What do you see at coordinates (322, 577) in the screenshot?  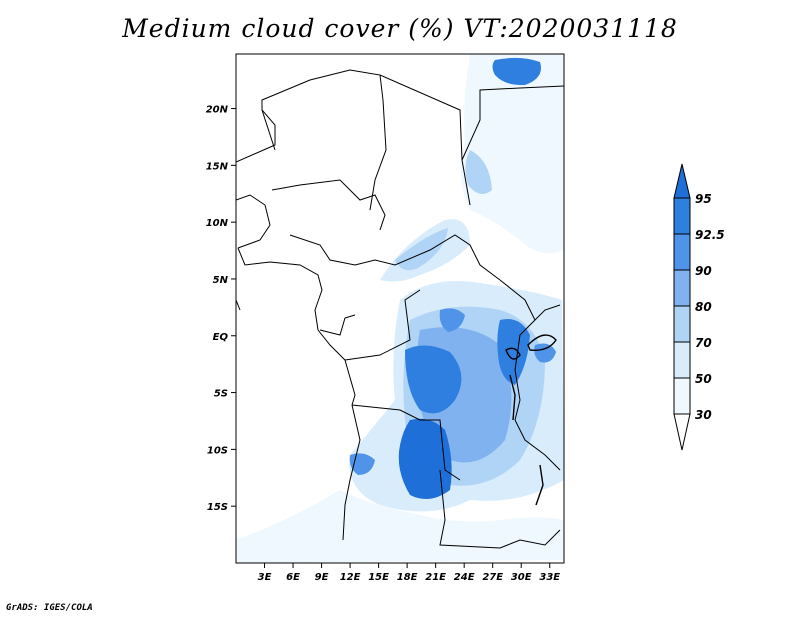 I see `lon-tick-label: 9E` at bounding box center [322, 577].